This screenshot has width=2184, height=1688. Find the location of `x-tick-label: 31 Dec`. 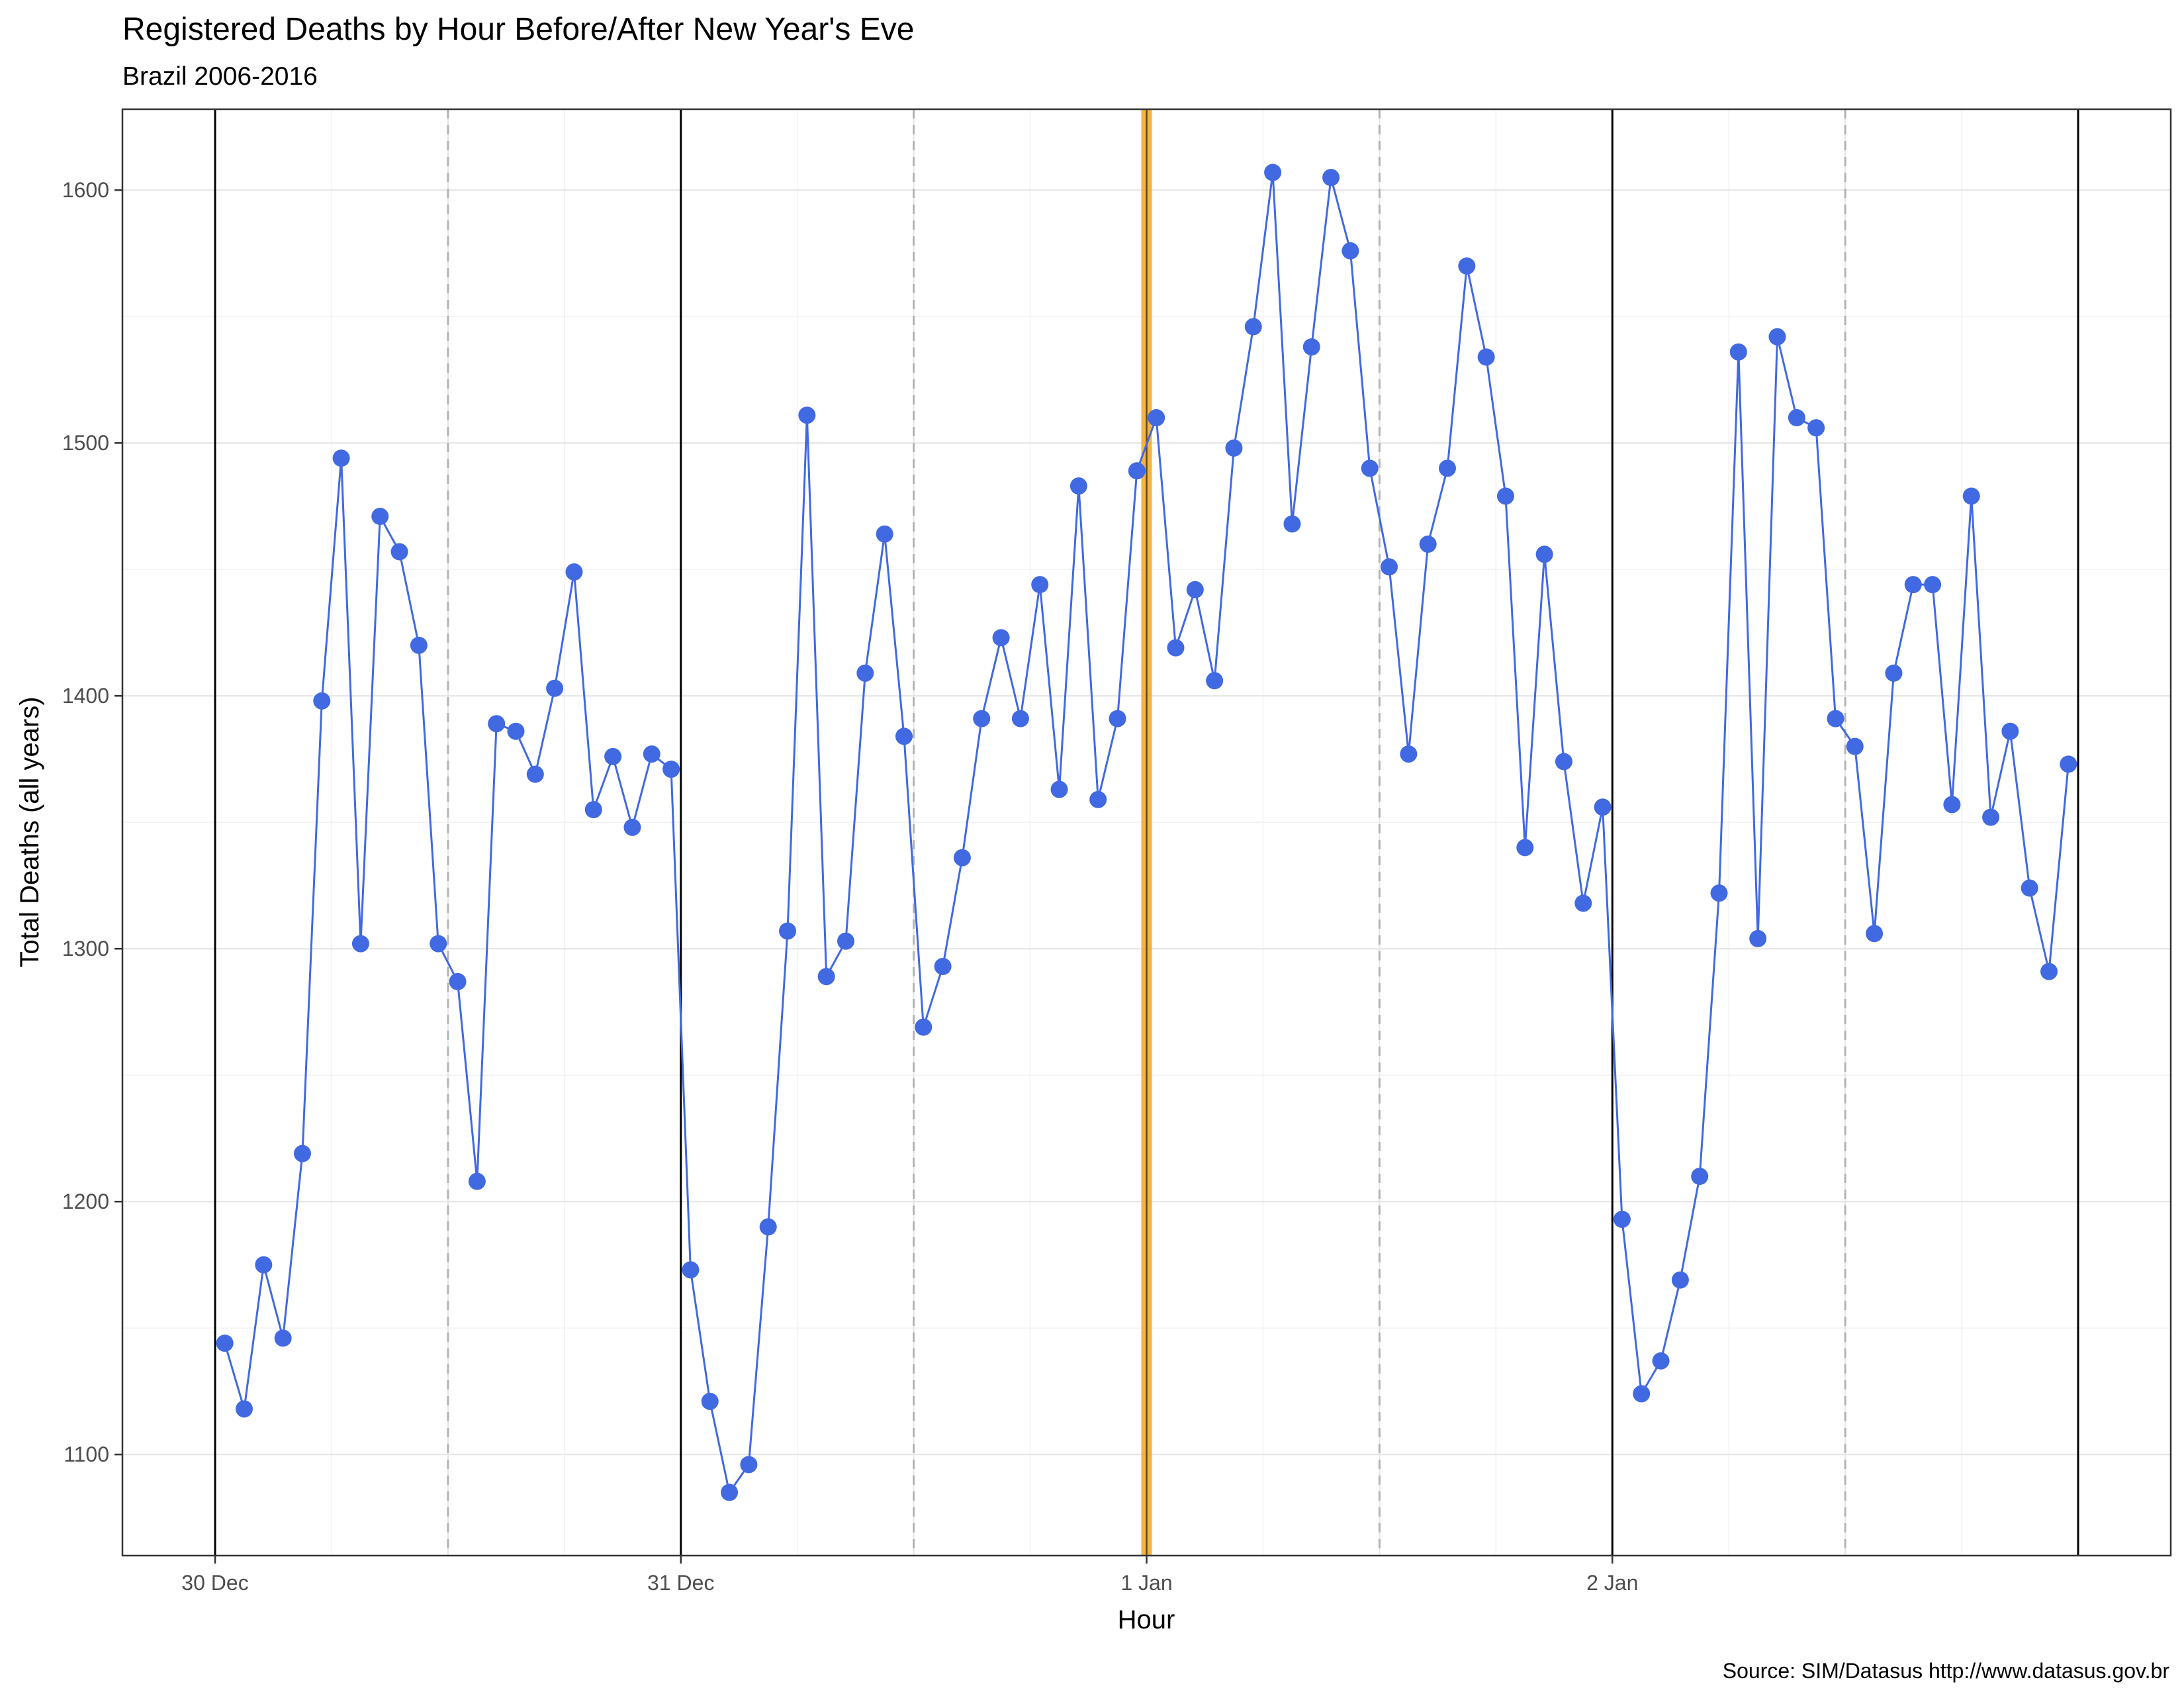

x-tick-label: 31 Dec is located at coordinates (680, 1583).